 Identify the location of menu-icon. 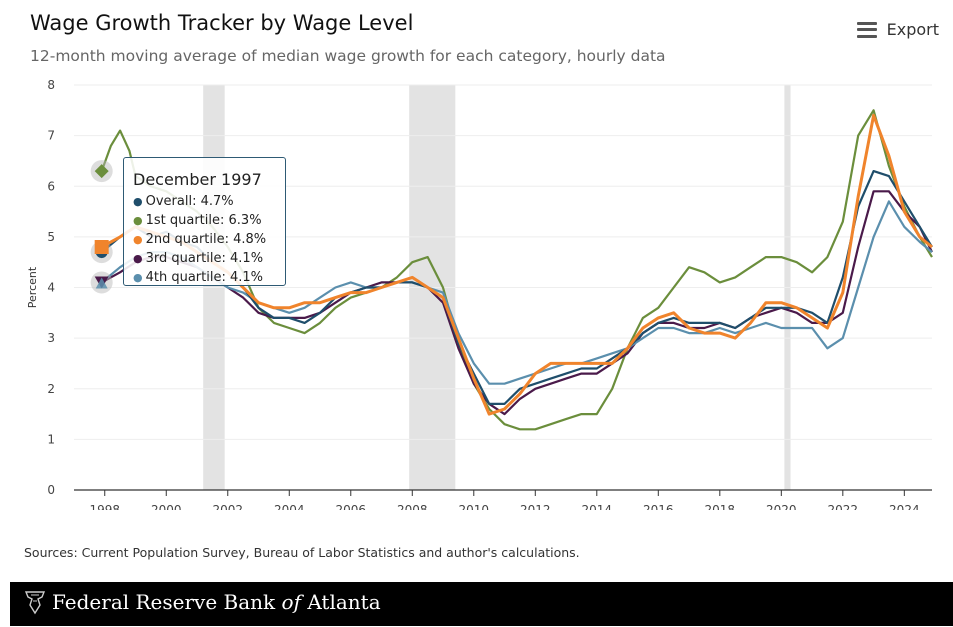
(866, 29).